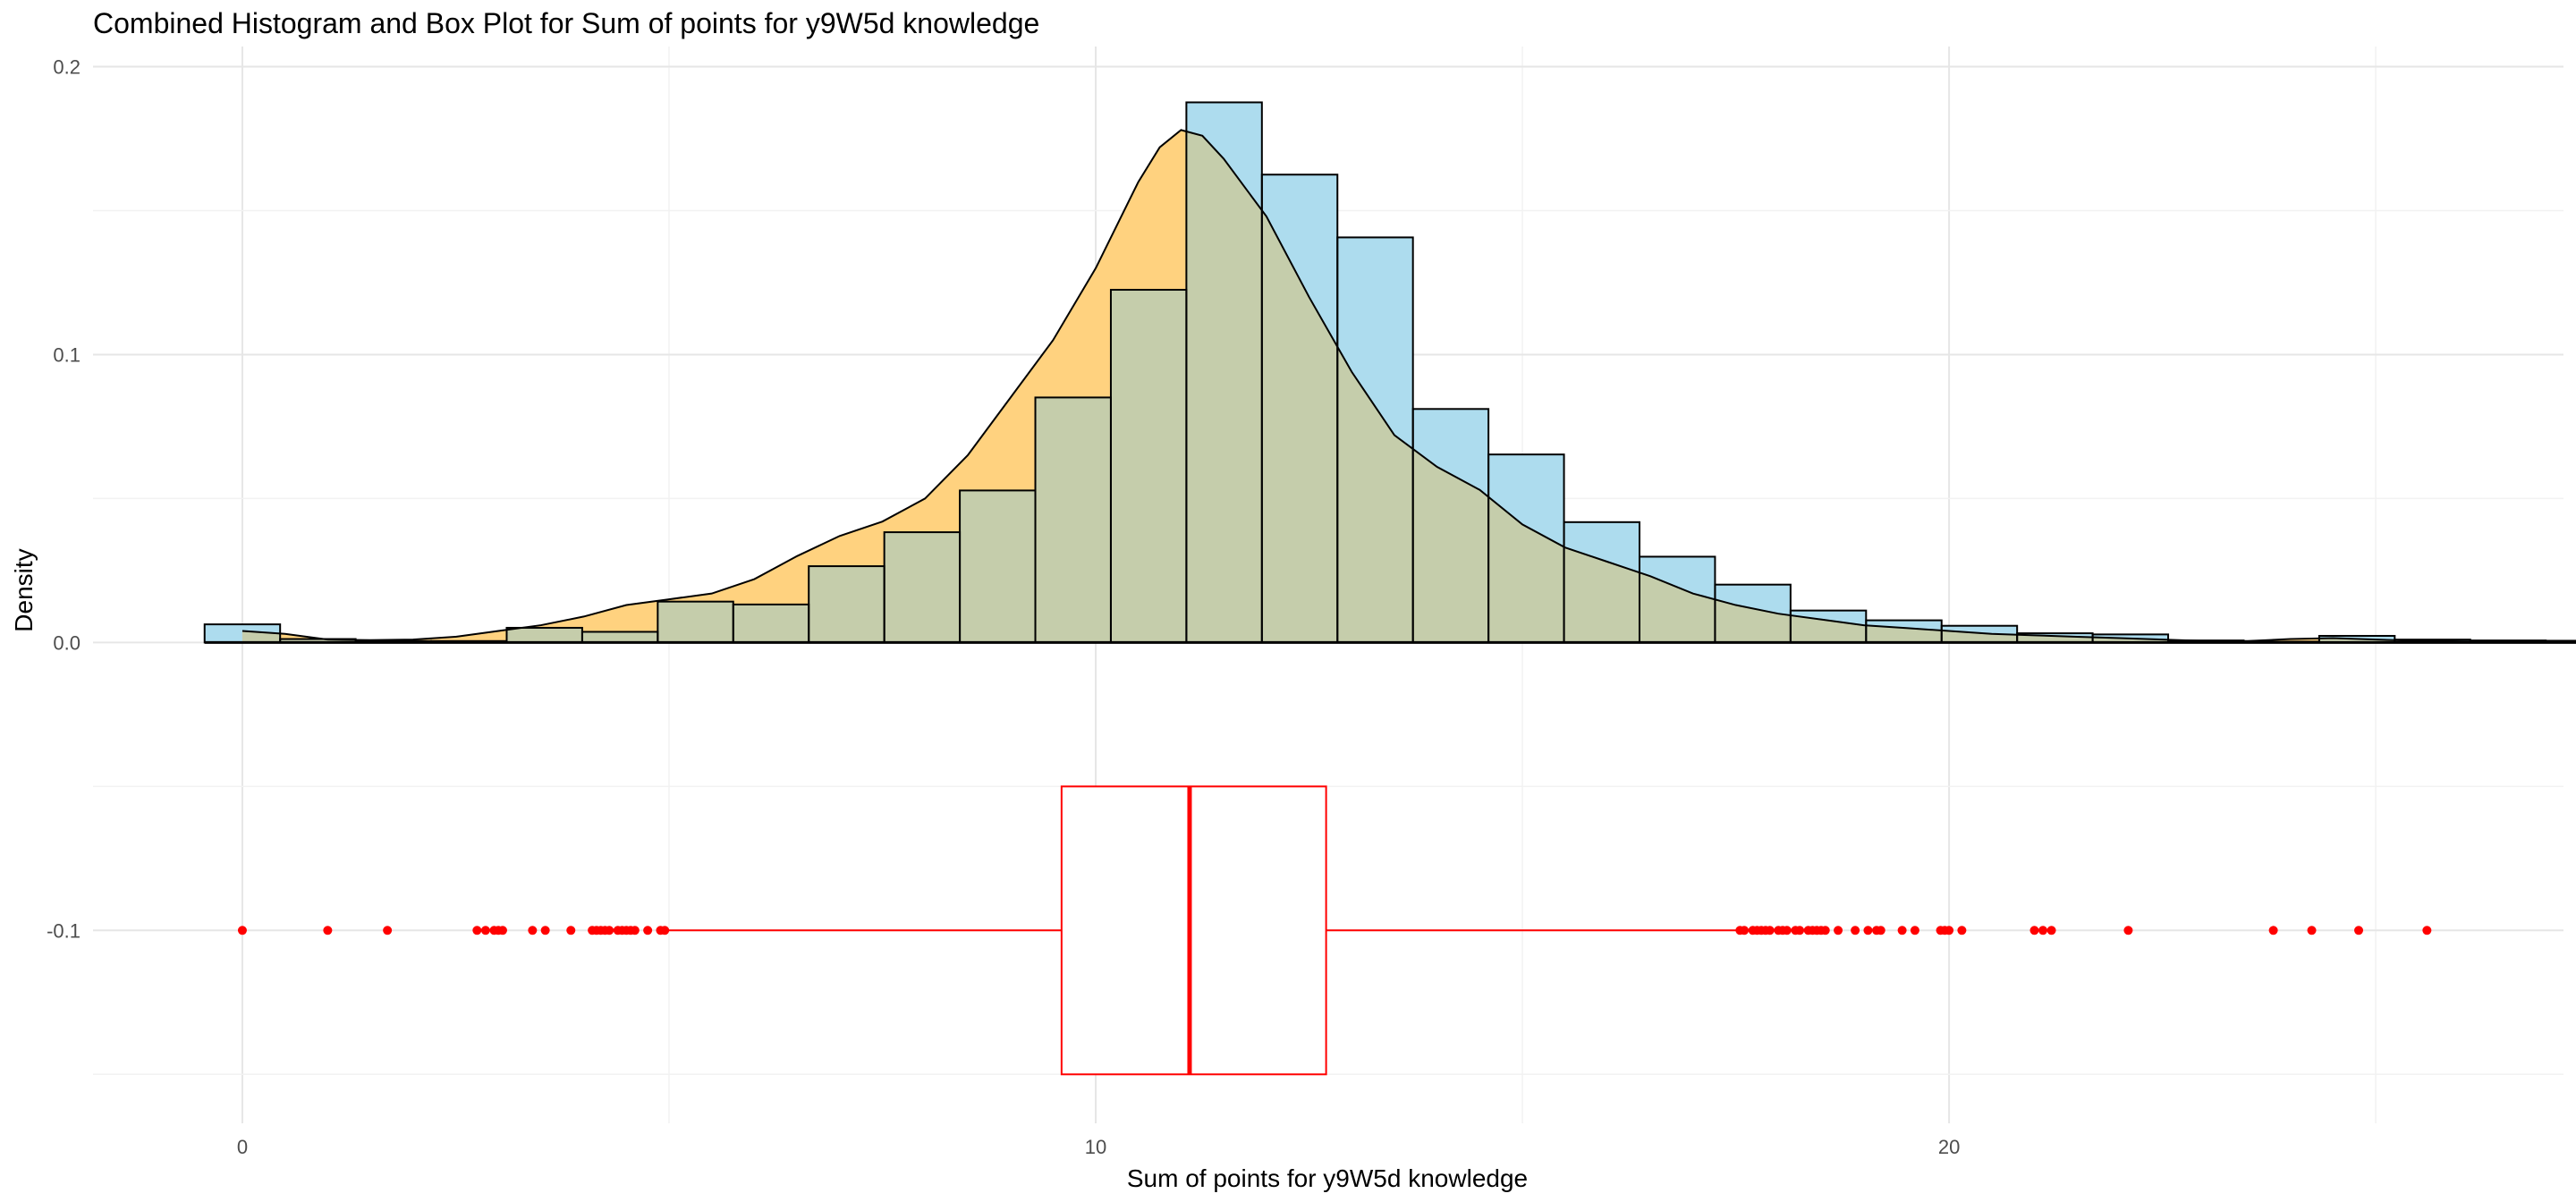  Describe the element at coordinates (63, 930) in the screenshot. I see `y-tick-label: -0.1` at that location.